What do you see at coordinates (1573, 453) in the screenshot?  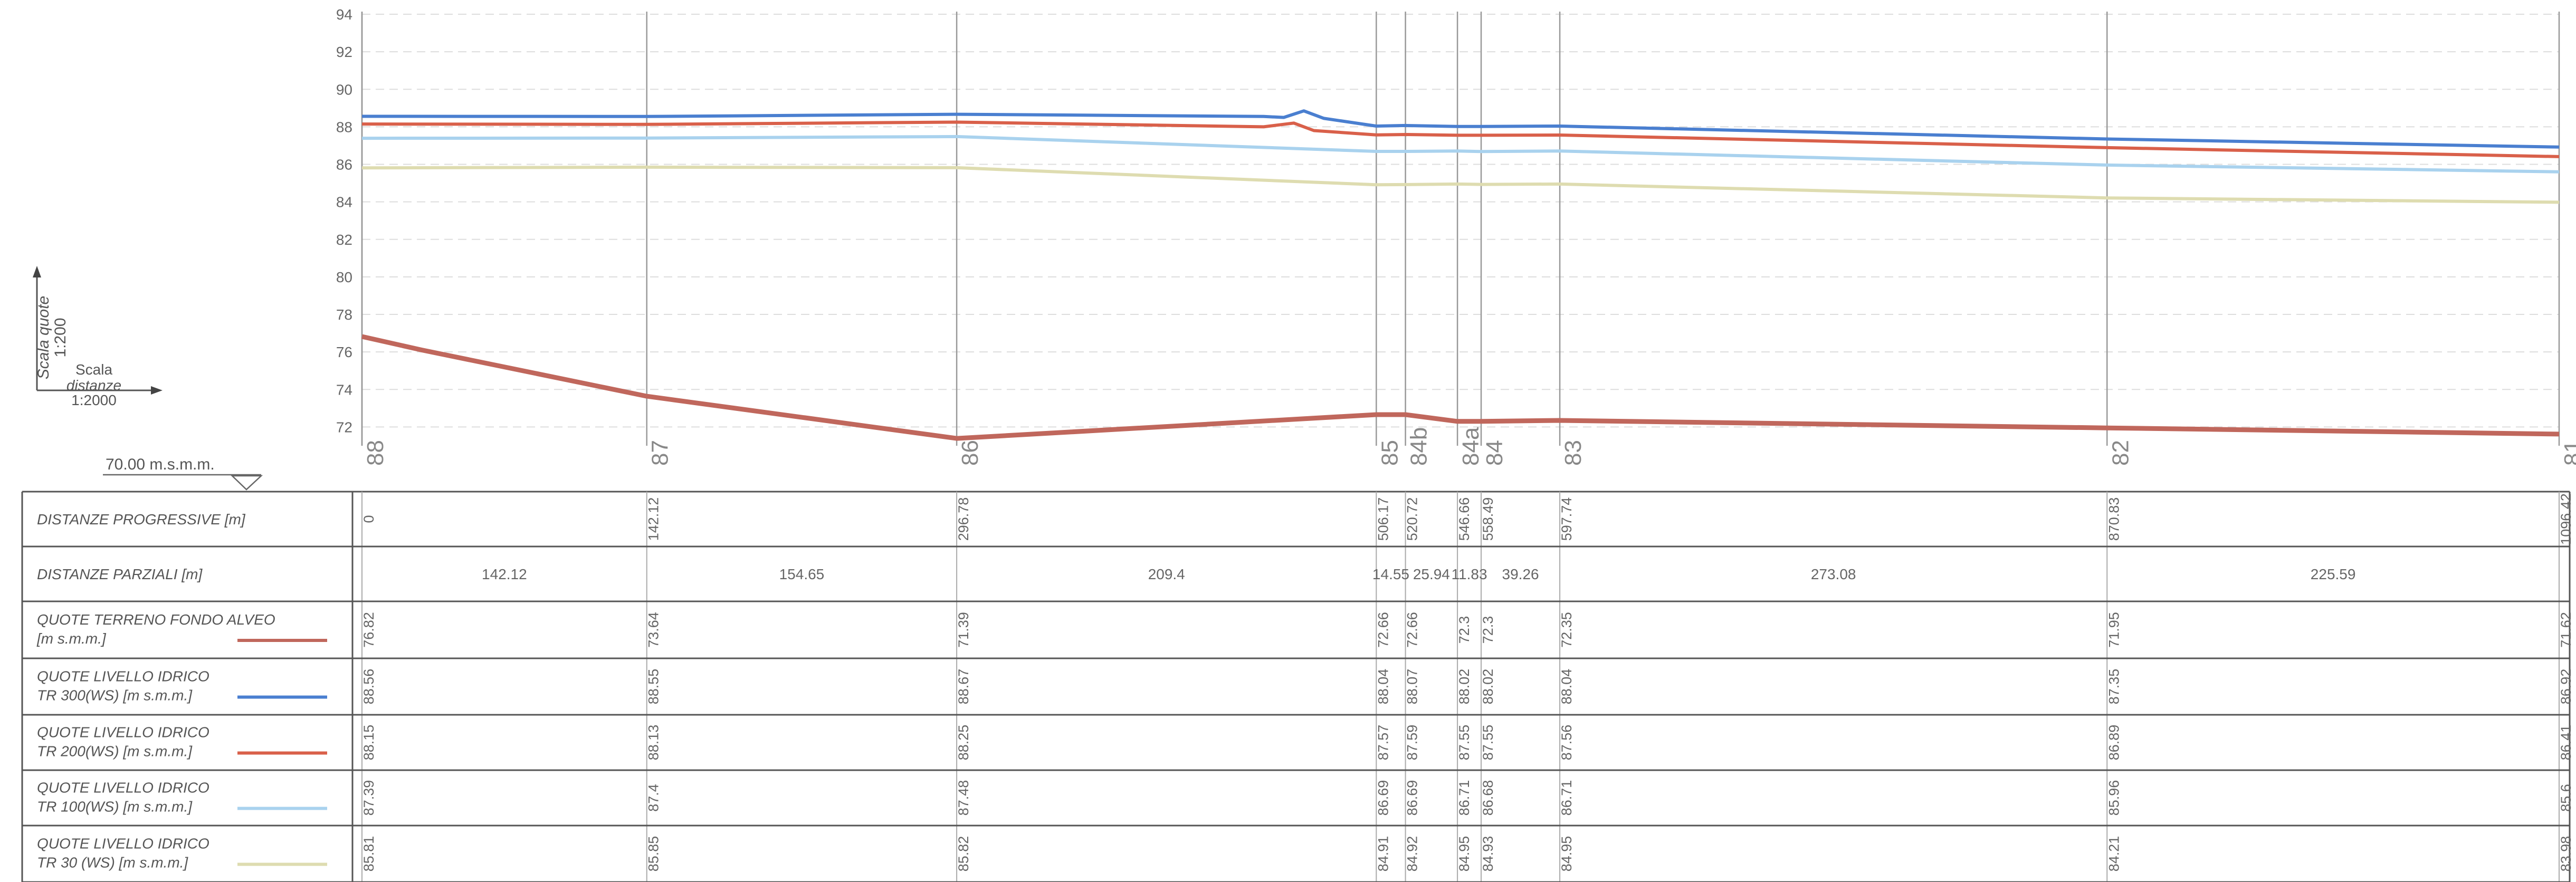 I see `section-label: 83` at bounding box center [1573, 453].